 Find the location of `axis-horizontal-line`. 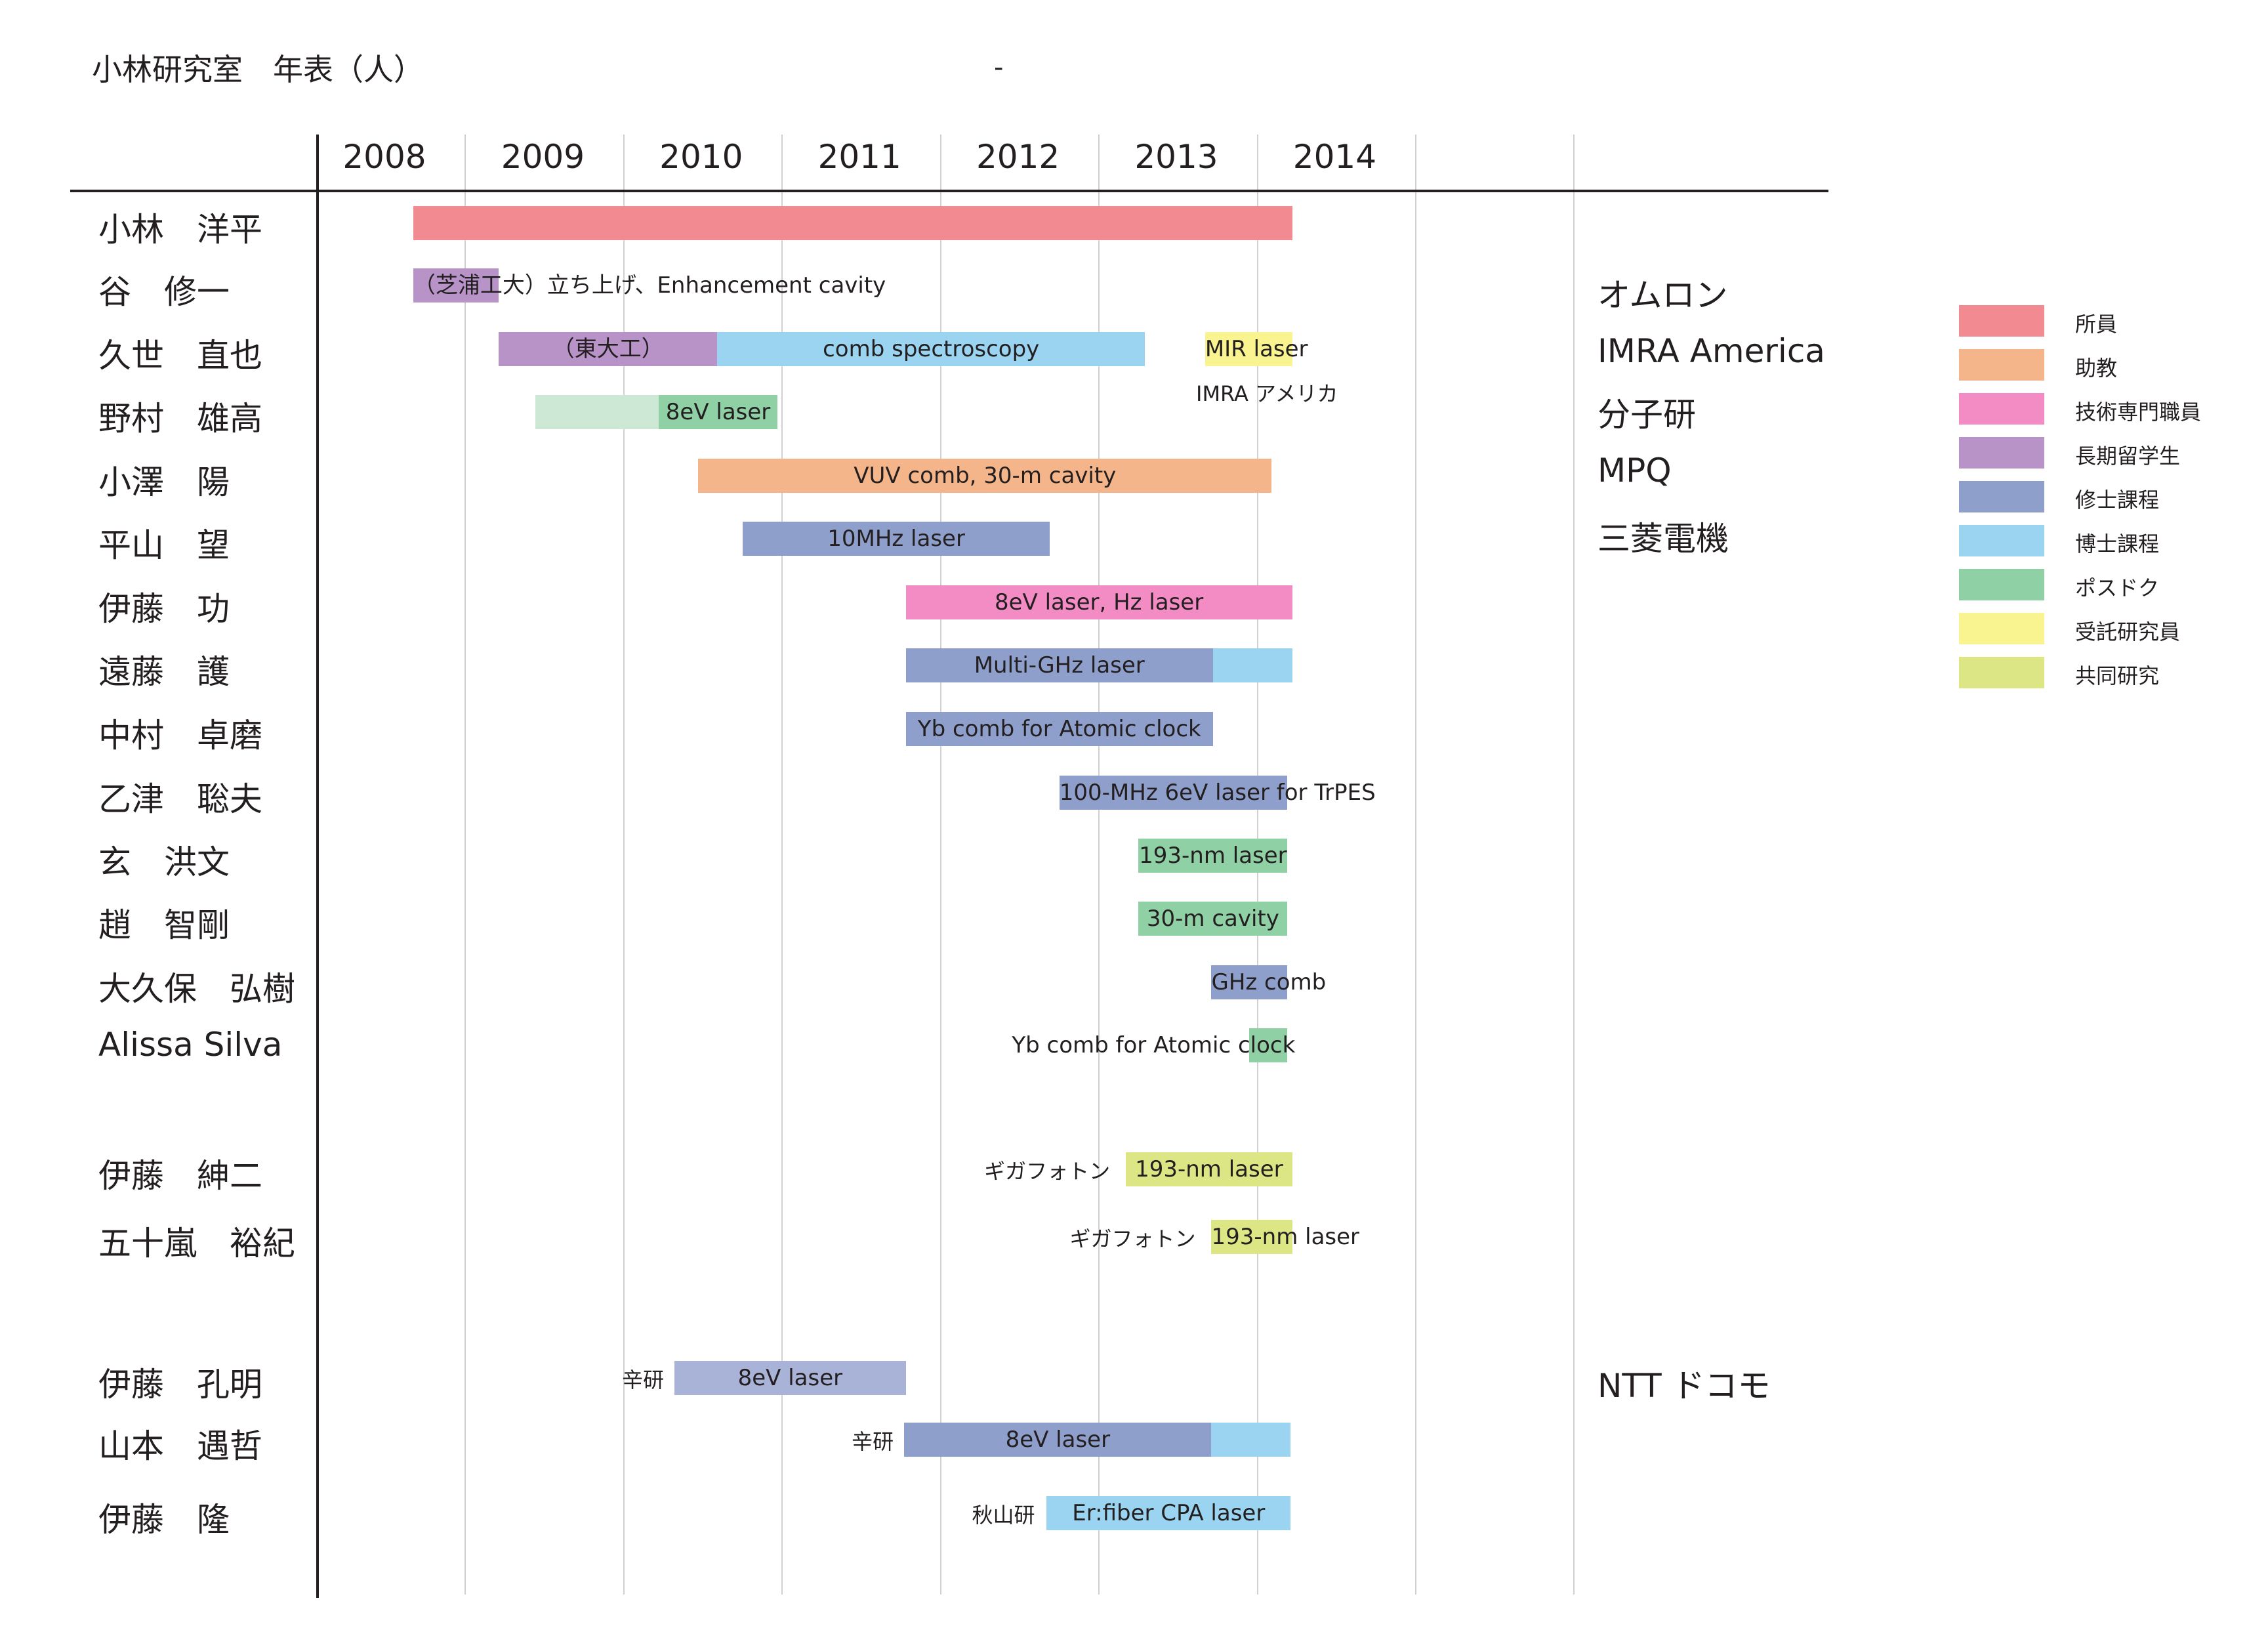

axis-horizontal-line is located at coordinates (949, 191).